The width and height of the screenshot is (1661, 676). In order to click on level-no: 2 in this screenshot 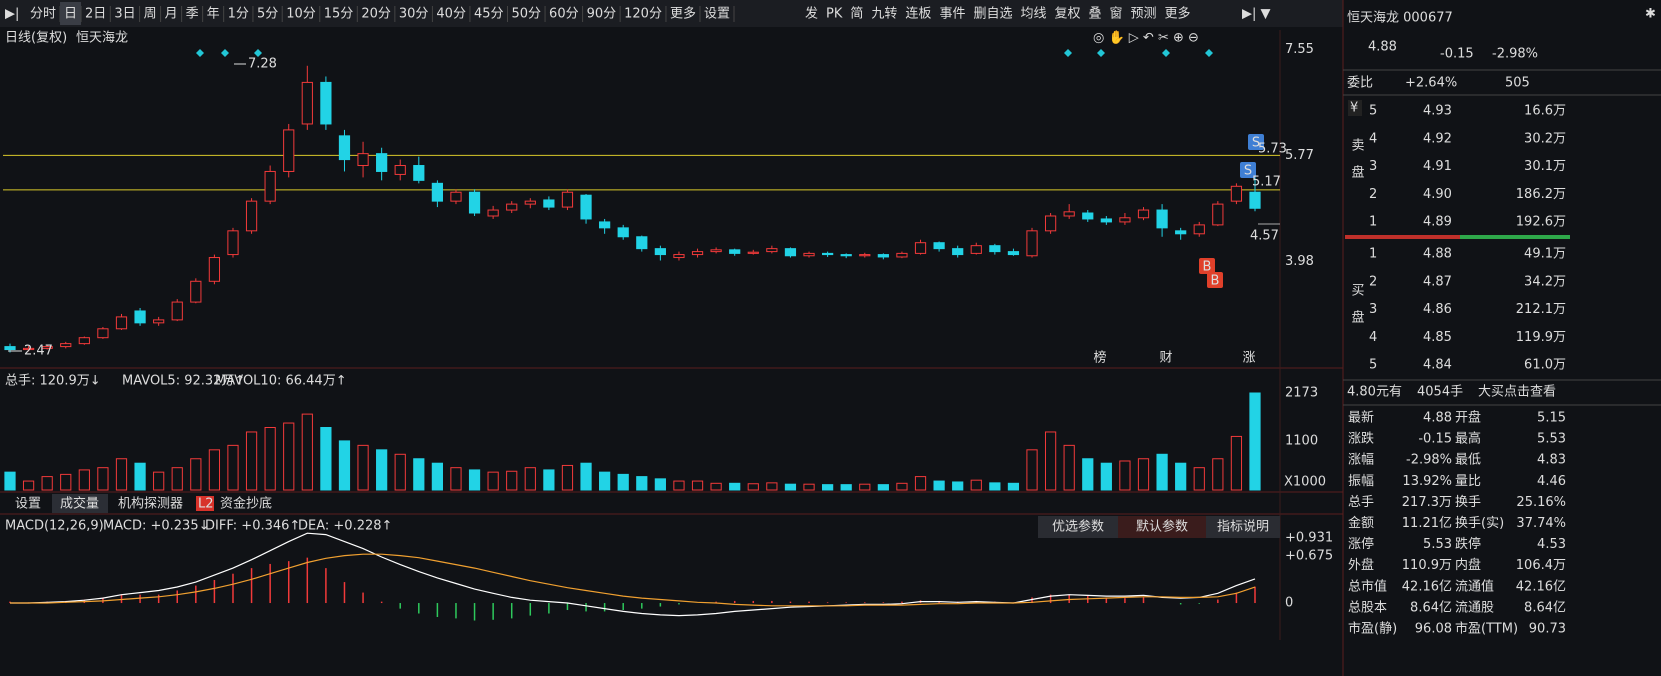, I will do `click(1373, 281)`.